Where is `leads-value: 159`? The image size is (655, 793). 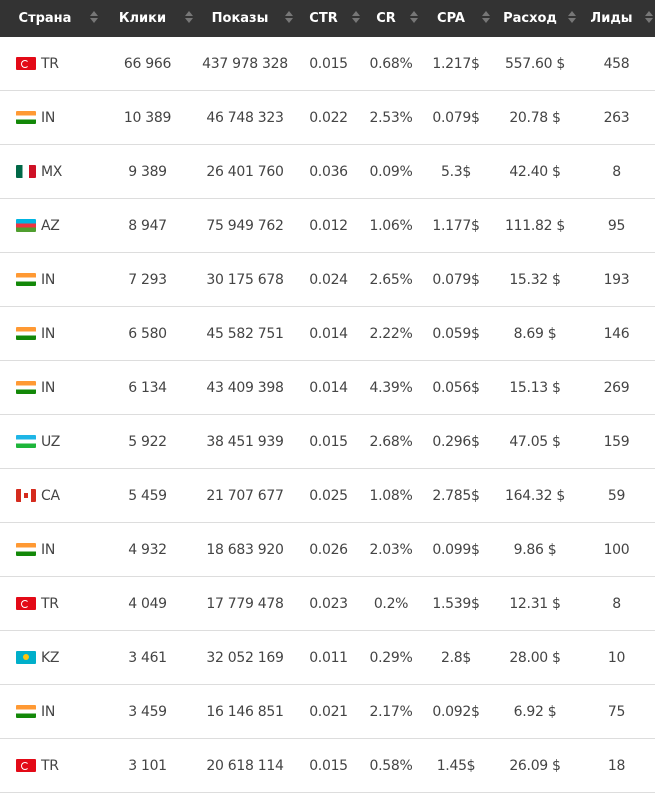 leads-value: 159 is located at coordinates (616, 441).